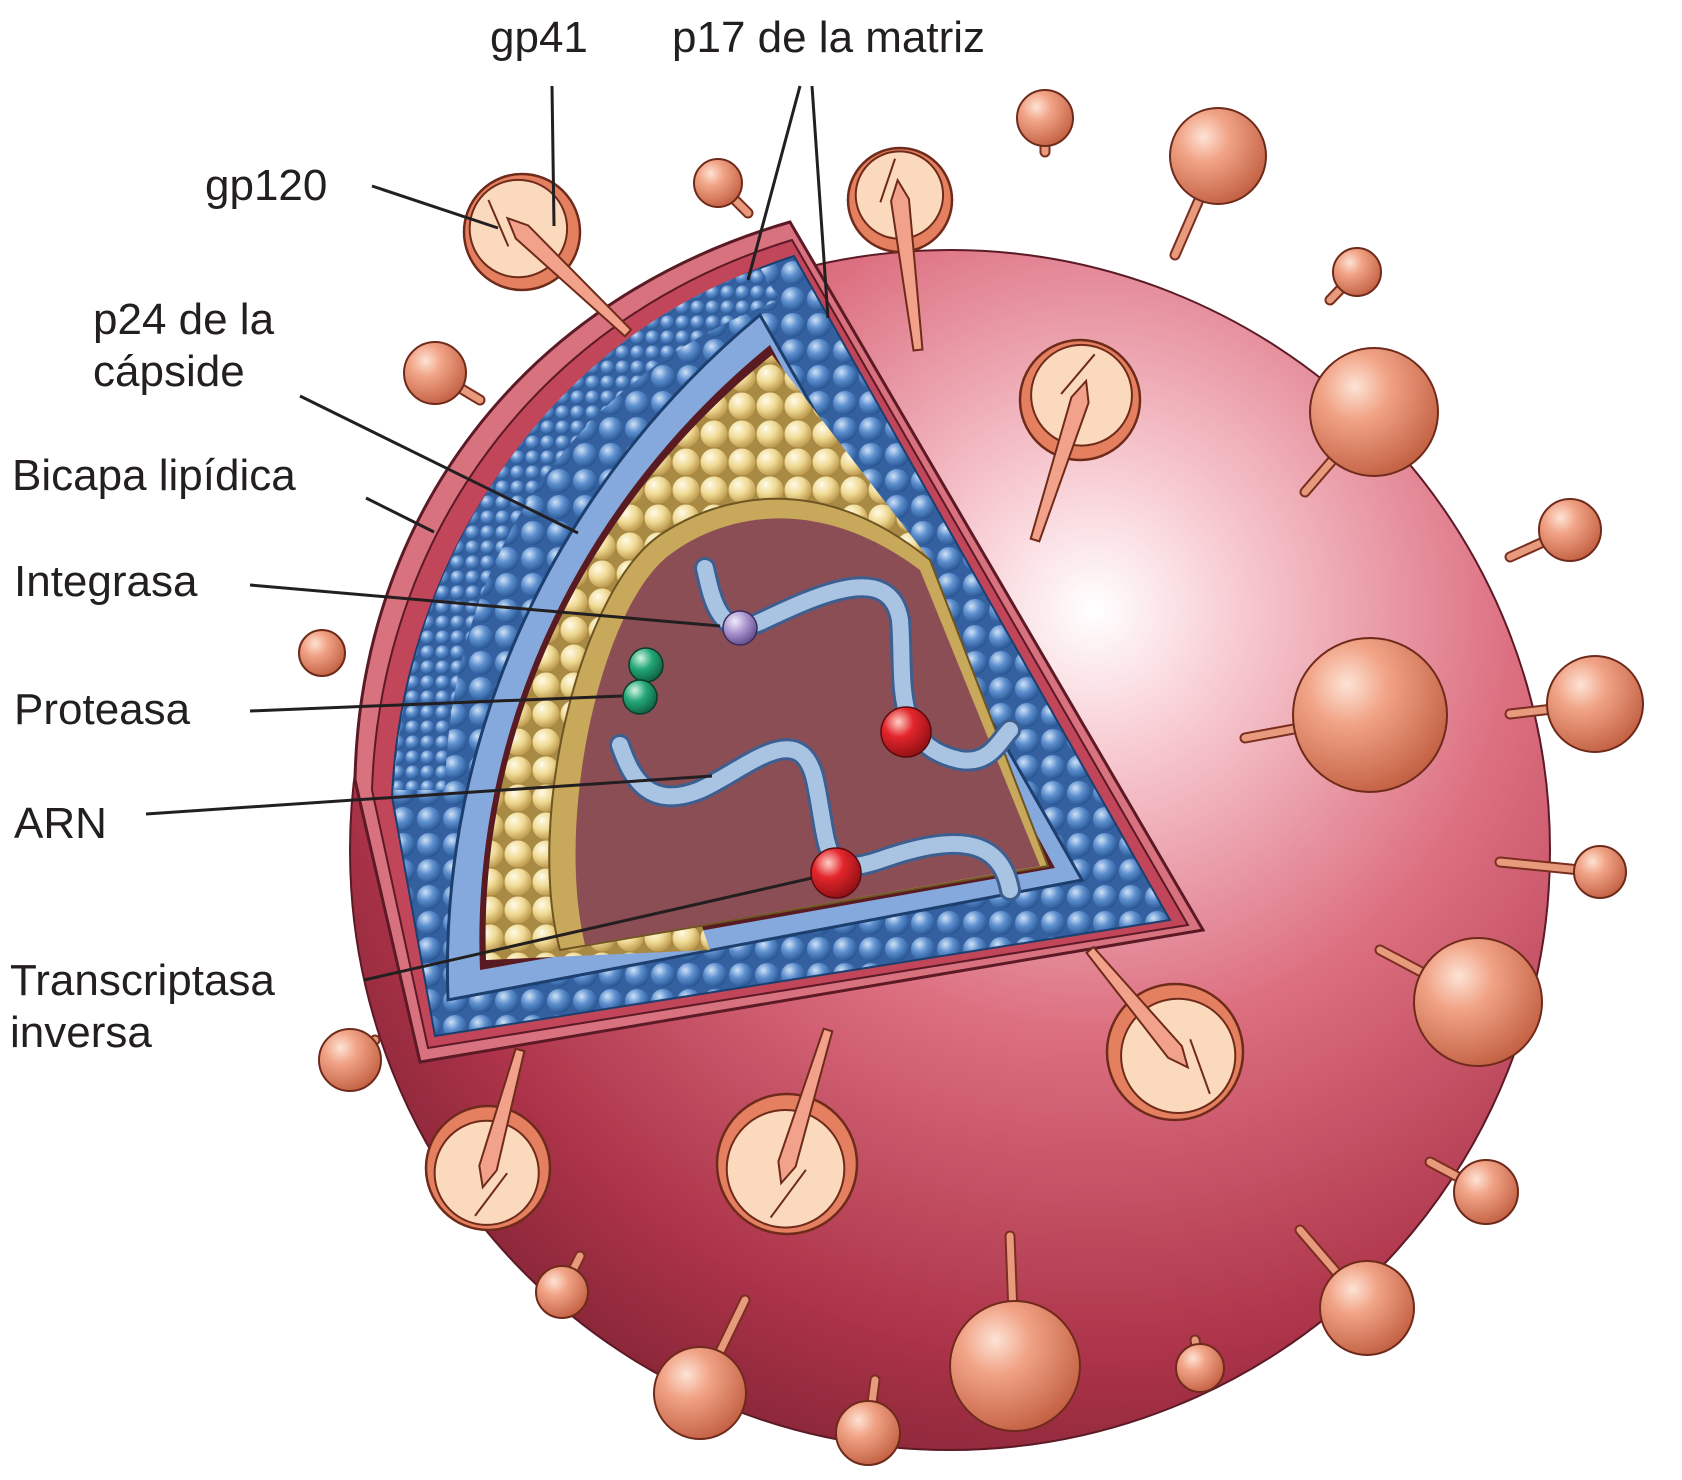  I want to click on label-reverse-transcriptase: Transcriptasa inversa, so click(142, 1007).